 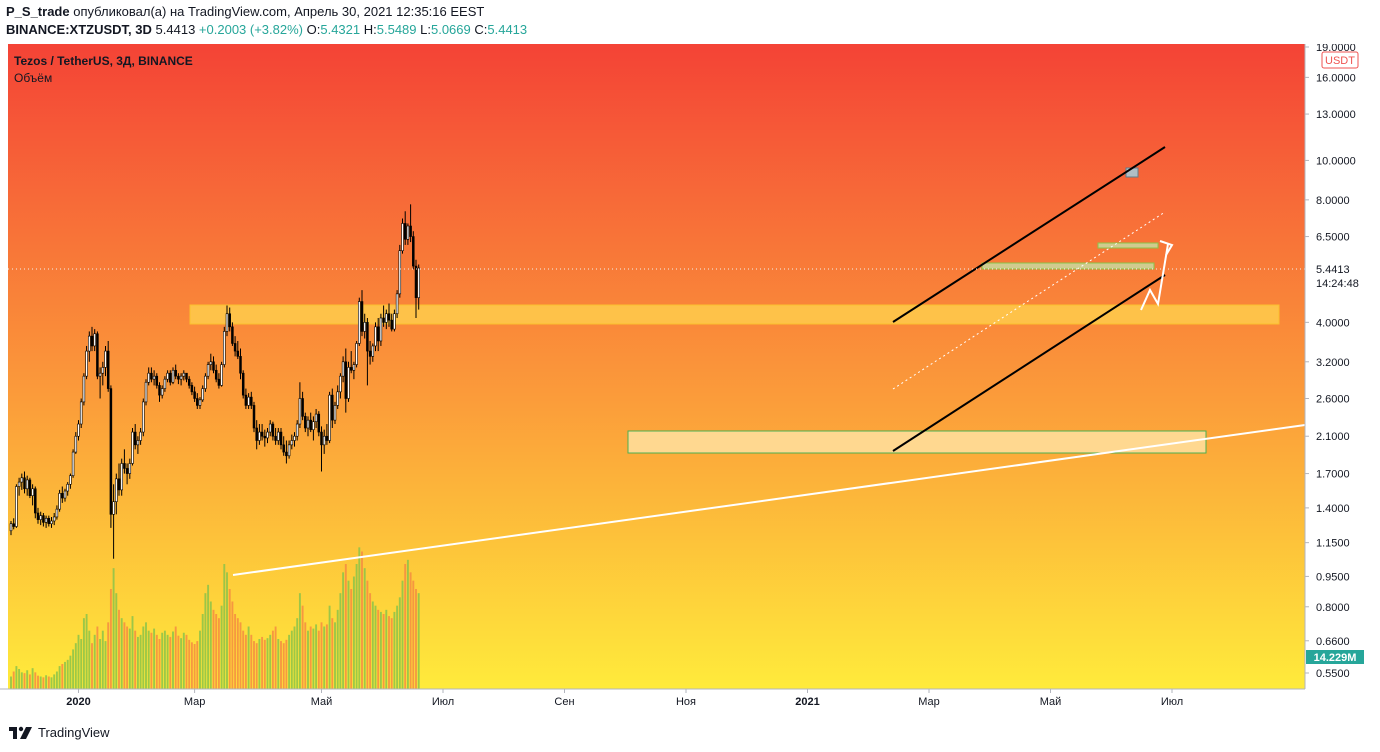 I want to click on channel-lower-line, so click(x=1029, y=363).